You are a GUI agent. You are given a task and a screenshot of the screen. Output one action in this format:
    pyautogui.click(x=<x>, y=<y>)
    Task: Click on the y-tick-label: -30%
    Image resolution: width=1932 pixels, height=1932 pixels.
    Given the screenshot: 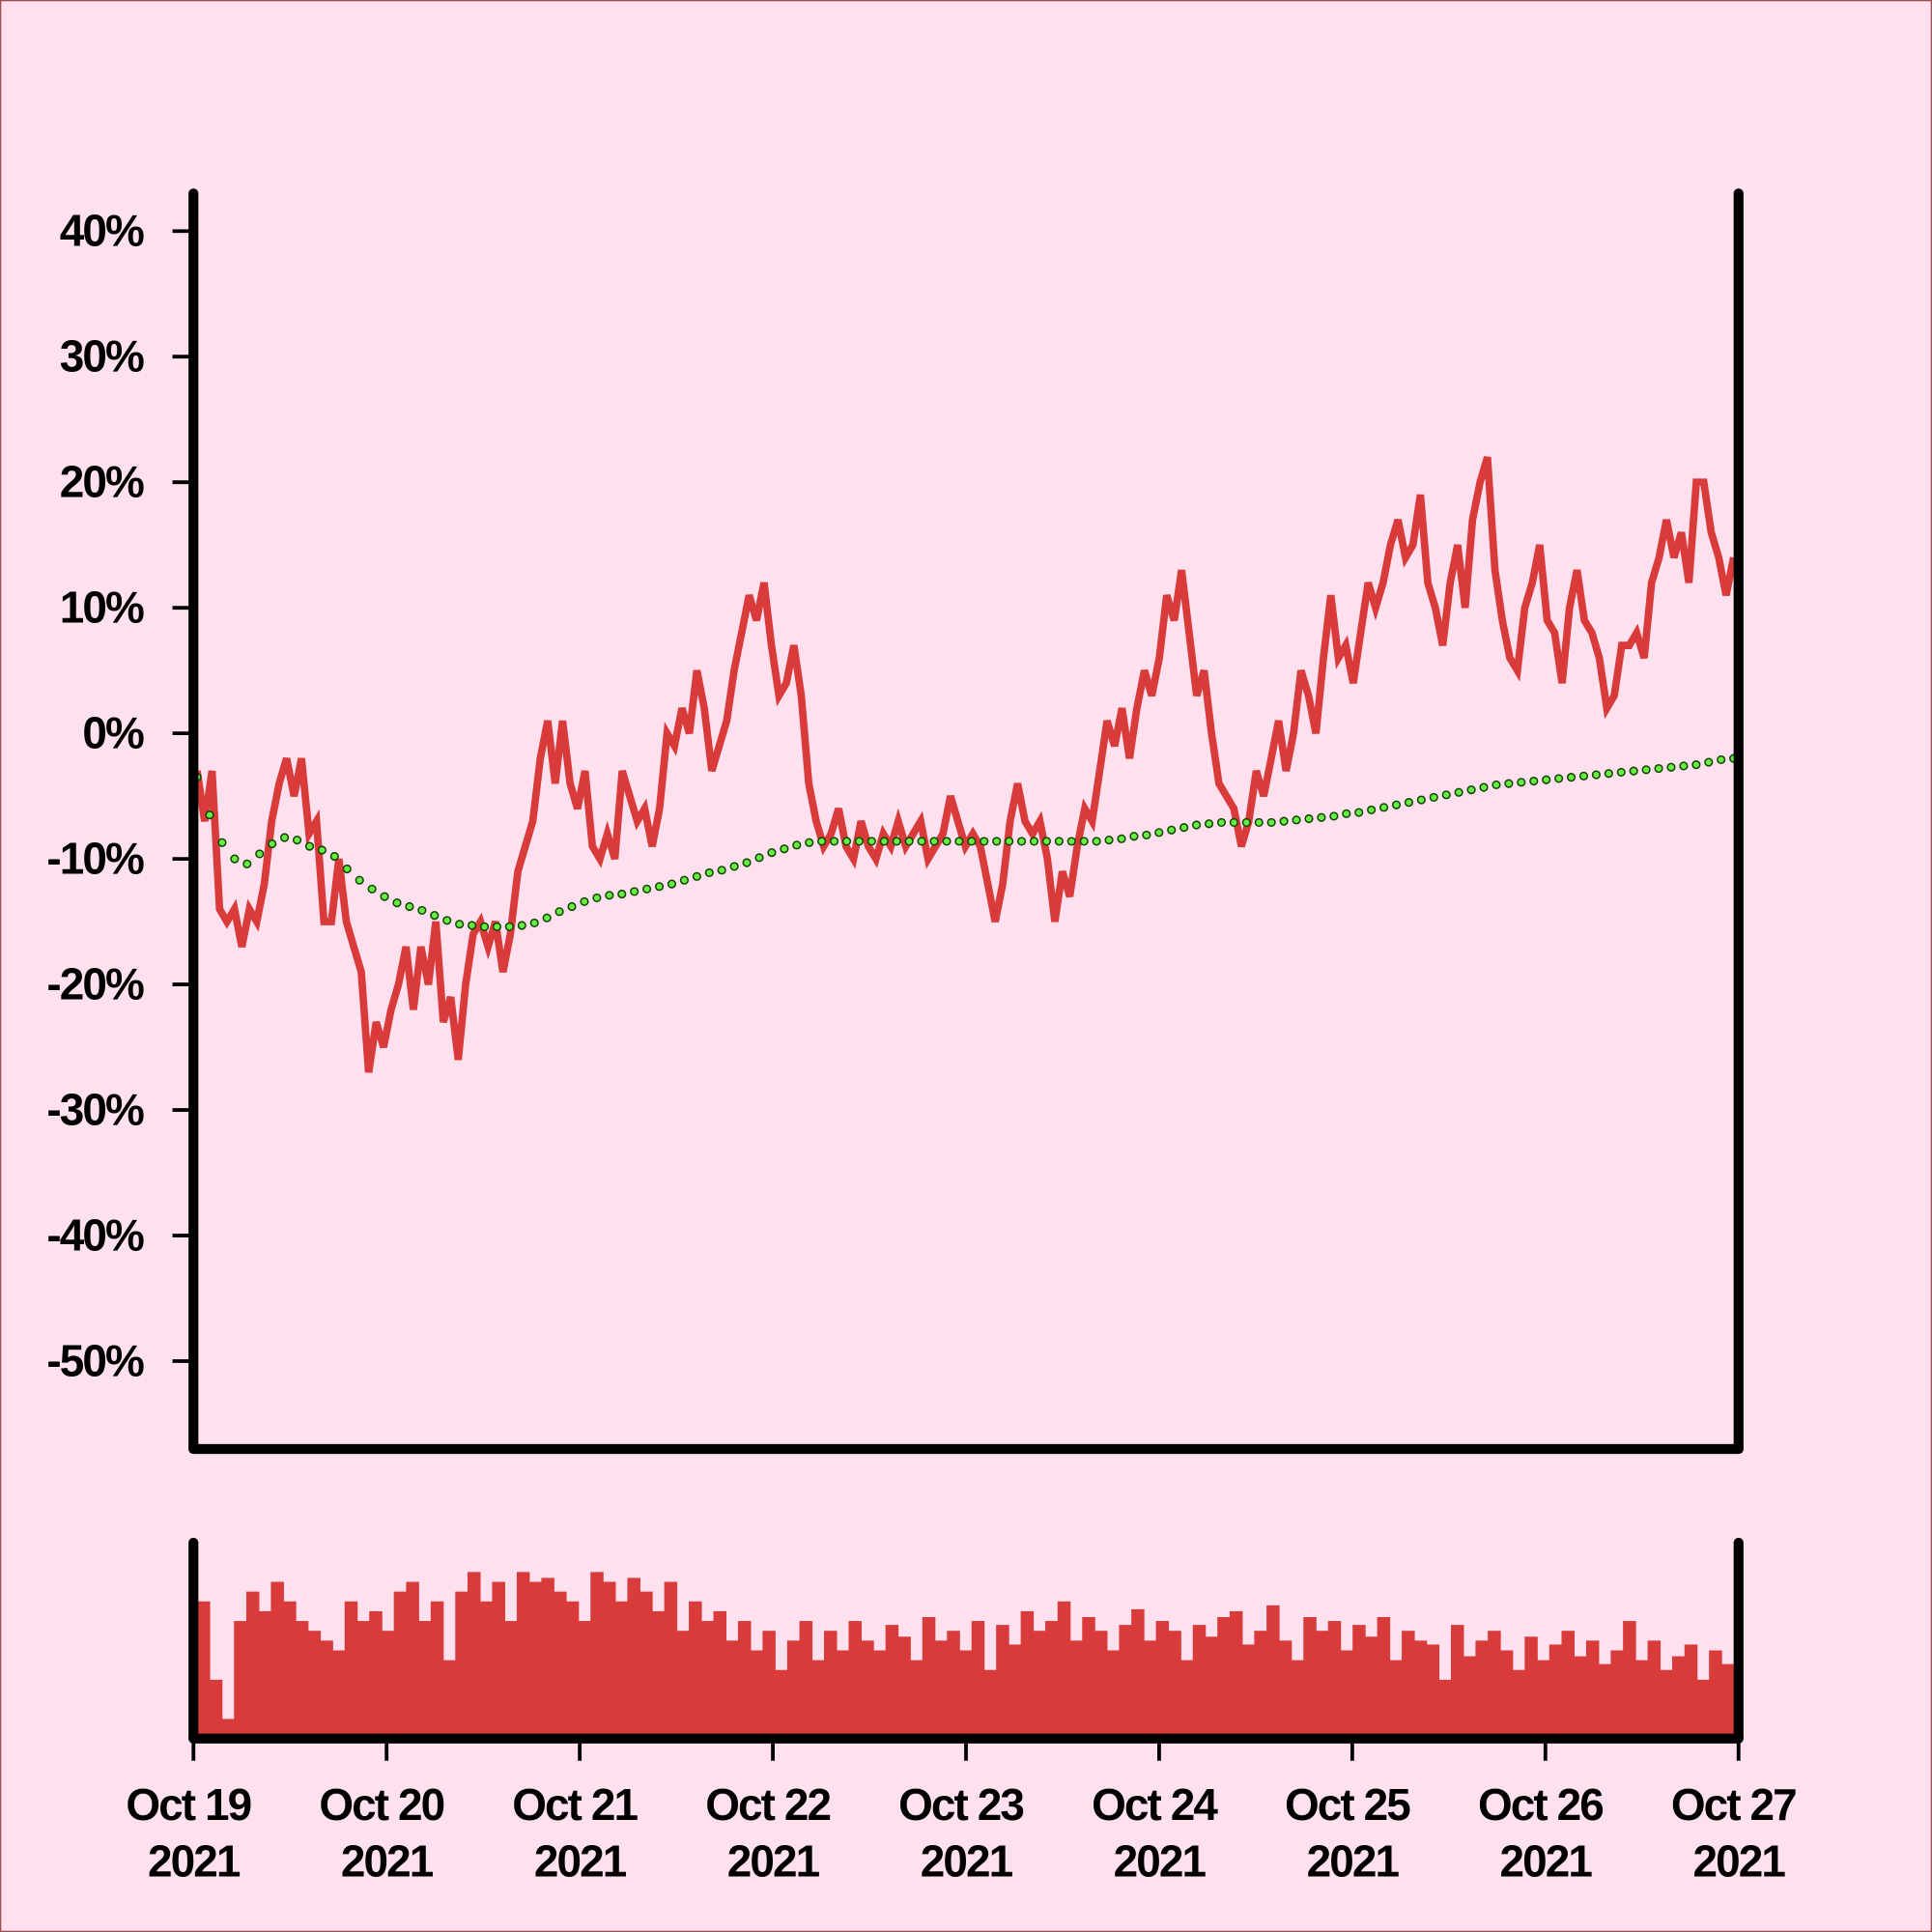 What is the action you would take?
    pyautogui.click(x=95, y=1109)
    